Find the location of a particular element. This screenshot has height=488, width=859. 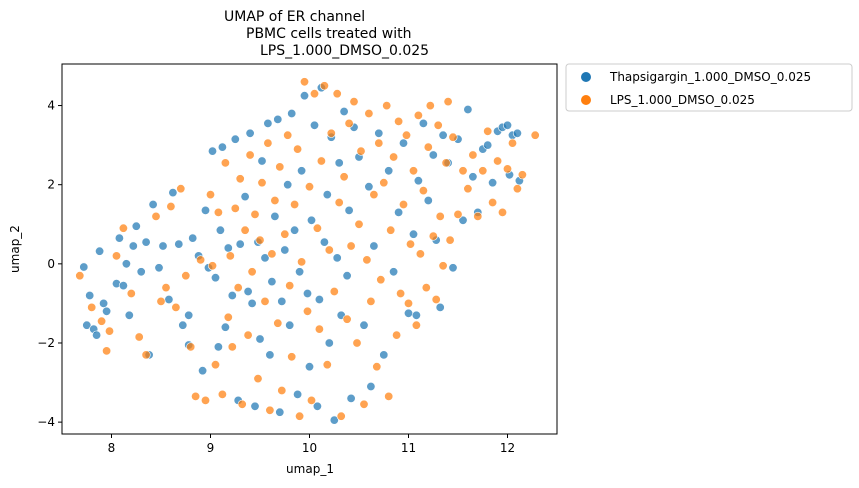

legend-frame is located at coordinates (709, 87).